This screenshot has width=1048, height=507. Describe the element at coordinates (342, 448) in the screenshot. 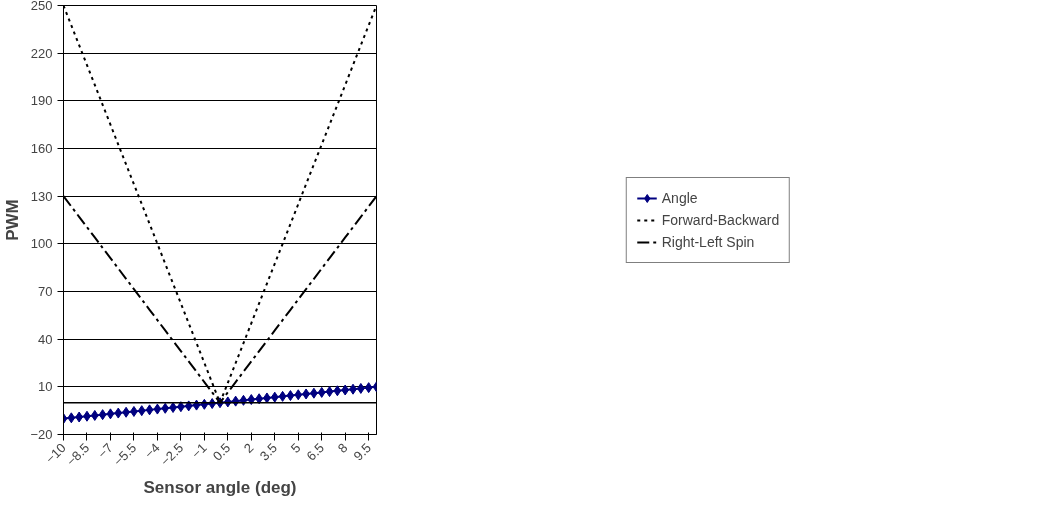

I see `x-tick-label: 8` at that location.